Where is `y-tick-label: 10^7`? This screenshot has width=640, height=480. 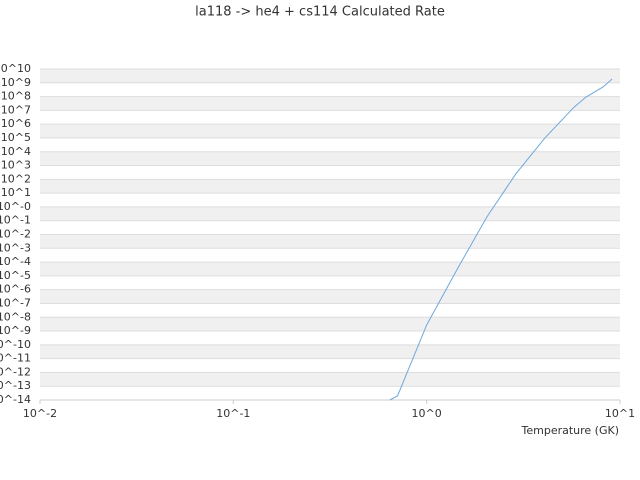 y-tick-label: 10^7 is located at coordinates (16, 109).